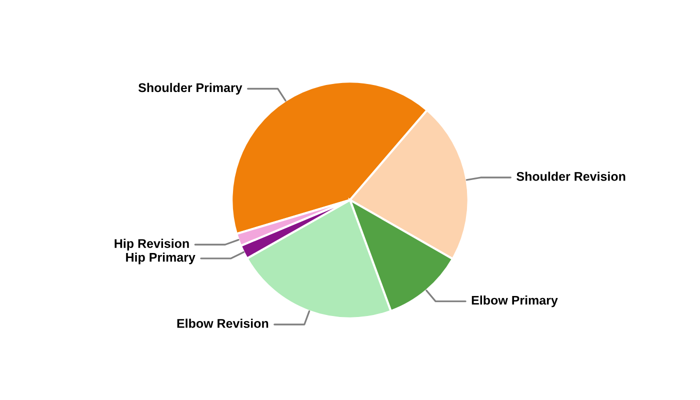 The width and height of the screenshot is (700, 400). Describe the element at coordinates (571, 176) in the screenshot. I see `slice-label: Shoulder Revision` at that location.